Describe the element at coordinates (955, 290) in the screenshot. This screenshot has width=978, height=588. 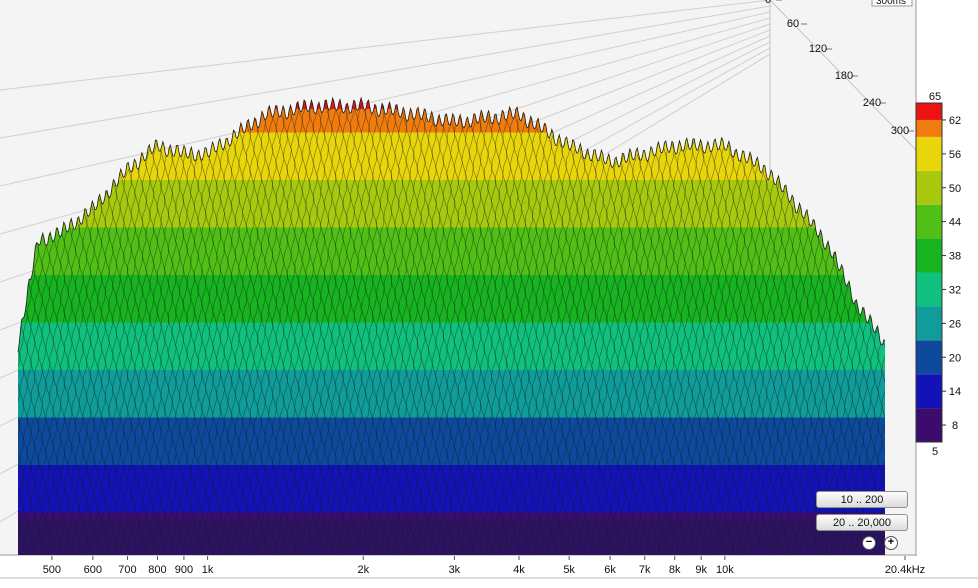
I see `color-scale-tick-label: 32` at that location.